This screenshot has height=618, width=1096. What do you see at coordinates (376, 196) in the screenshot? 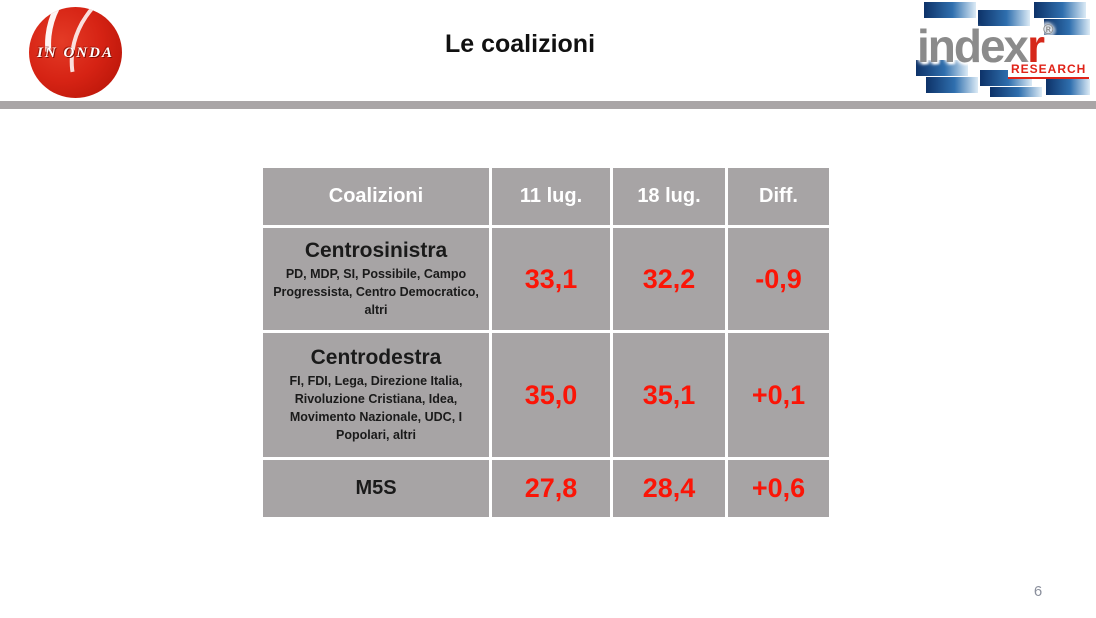
I see `table-header-coalizioni: Coalizioni` at bounding box center [376, 196].